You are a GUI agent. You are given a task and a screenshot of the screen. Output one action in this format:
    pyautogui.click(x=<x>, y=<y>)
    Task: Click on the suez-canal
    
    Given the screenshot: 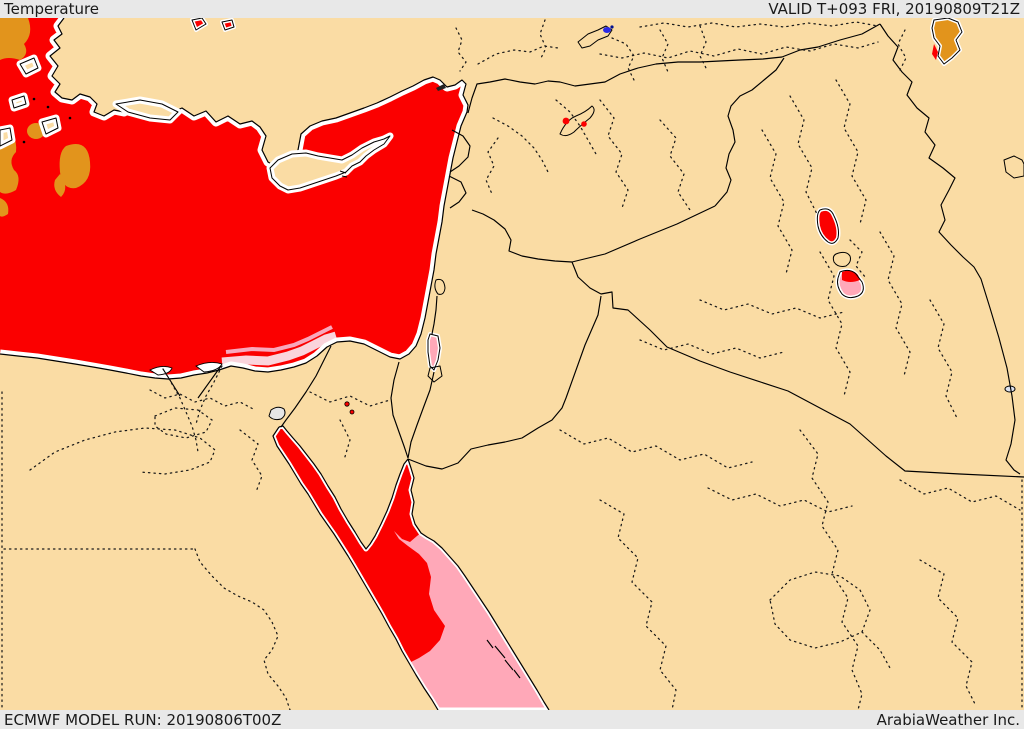 What is the action you would take?
    pyautogui.click(x=306, y=386)
    